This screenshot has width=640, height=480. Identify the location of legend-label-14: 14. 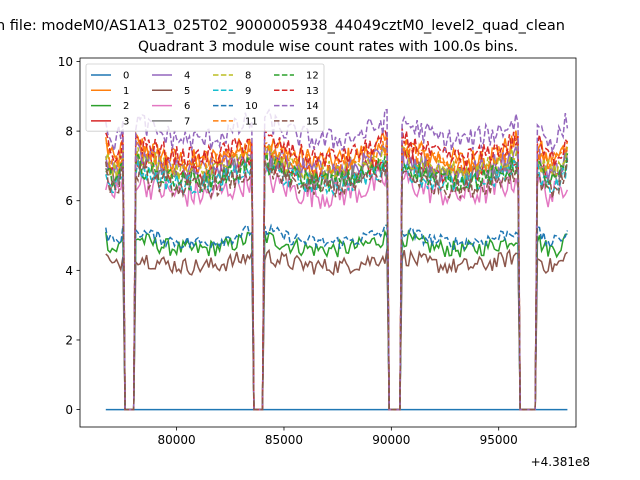
(312, 106).